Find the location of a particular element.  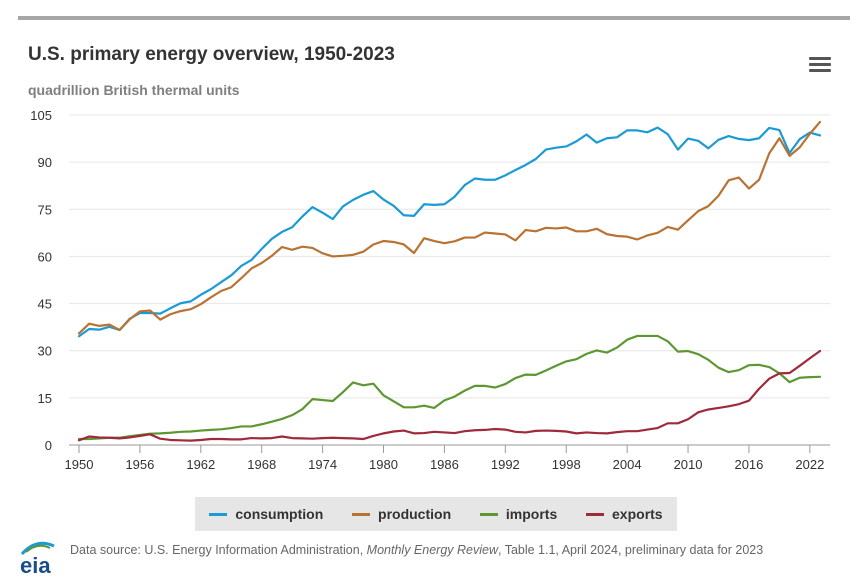

legend-item-exports: exports is located at coordinates (624, 514).